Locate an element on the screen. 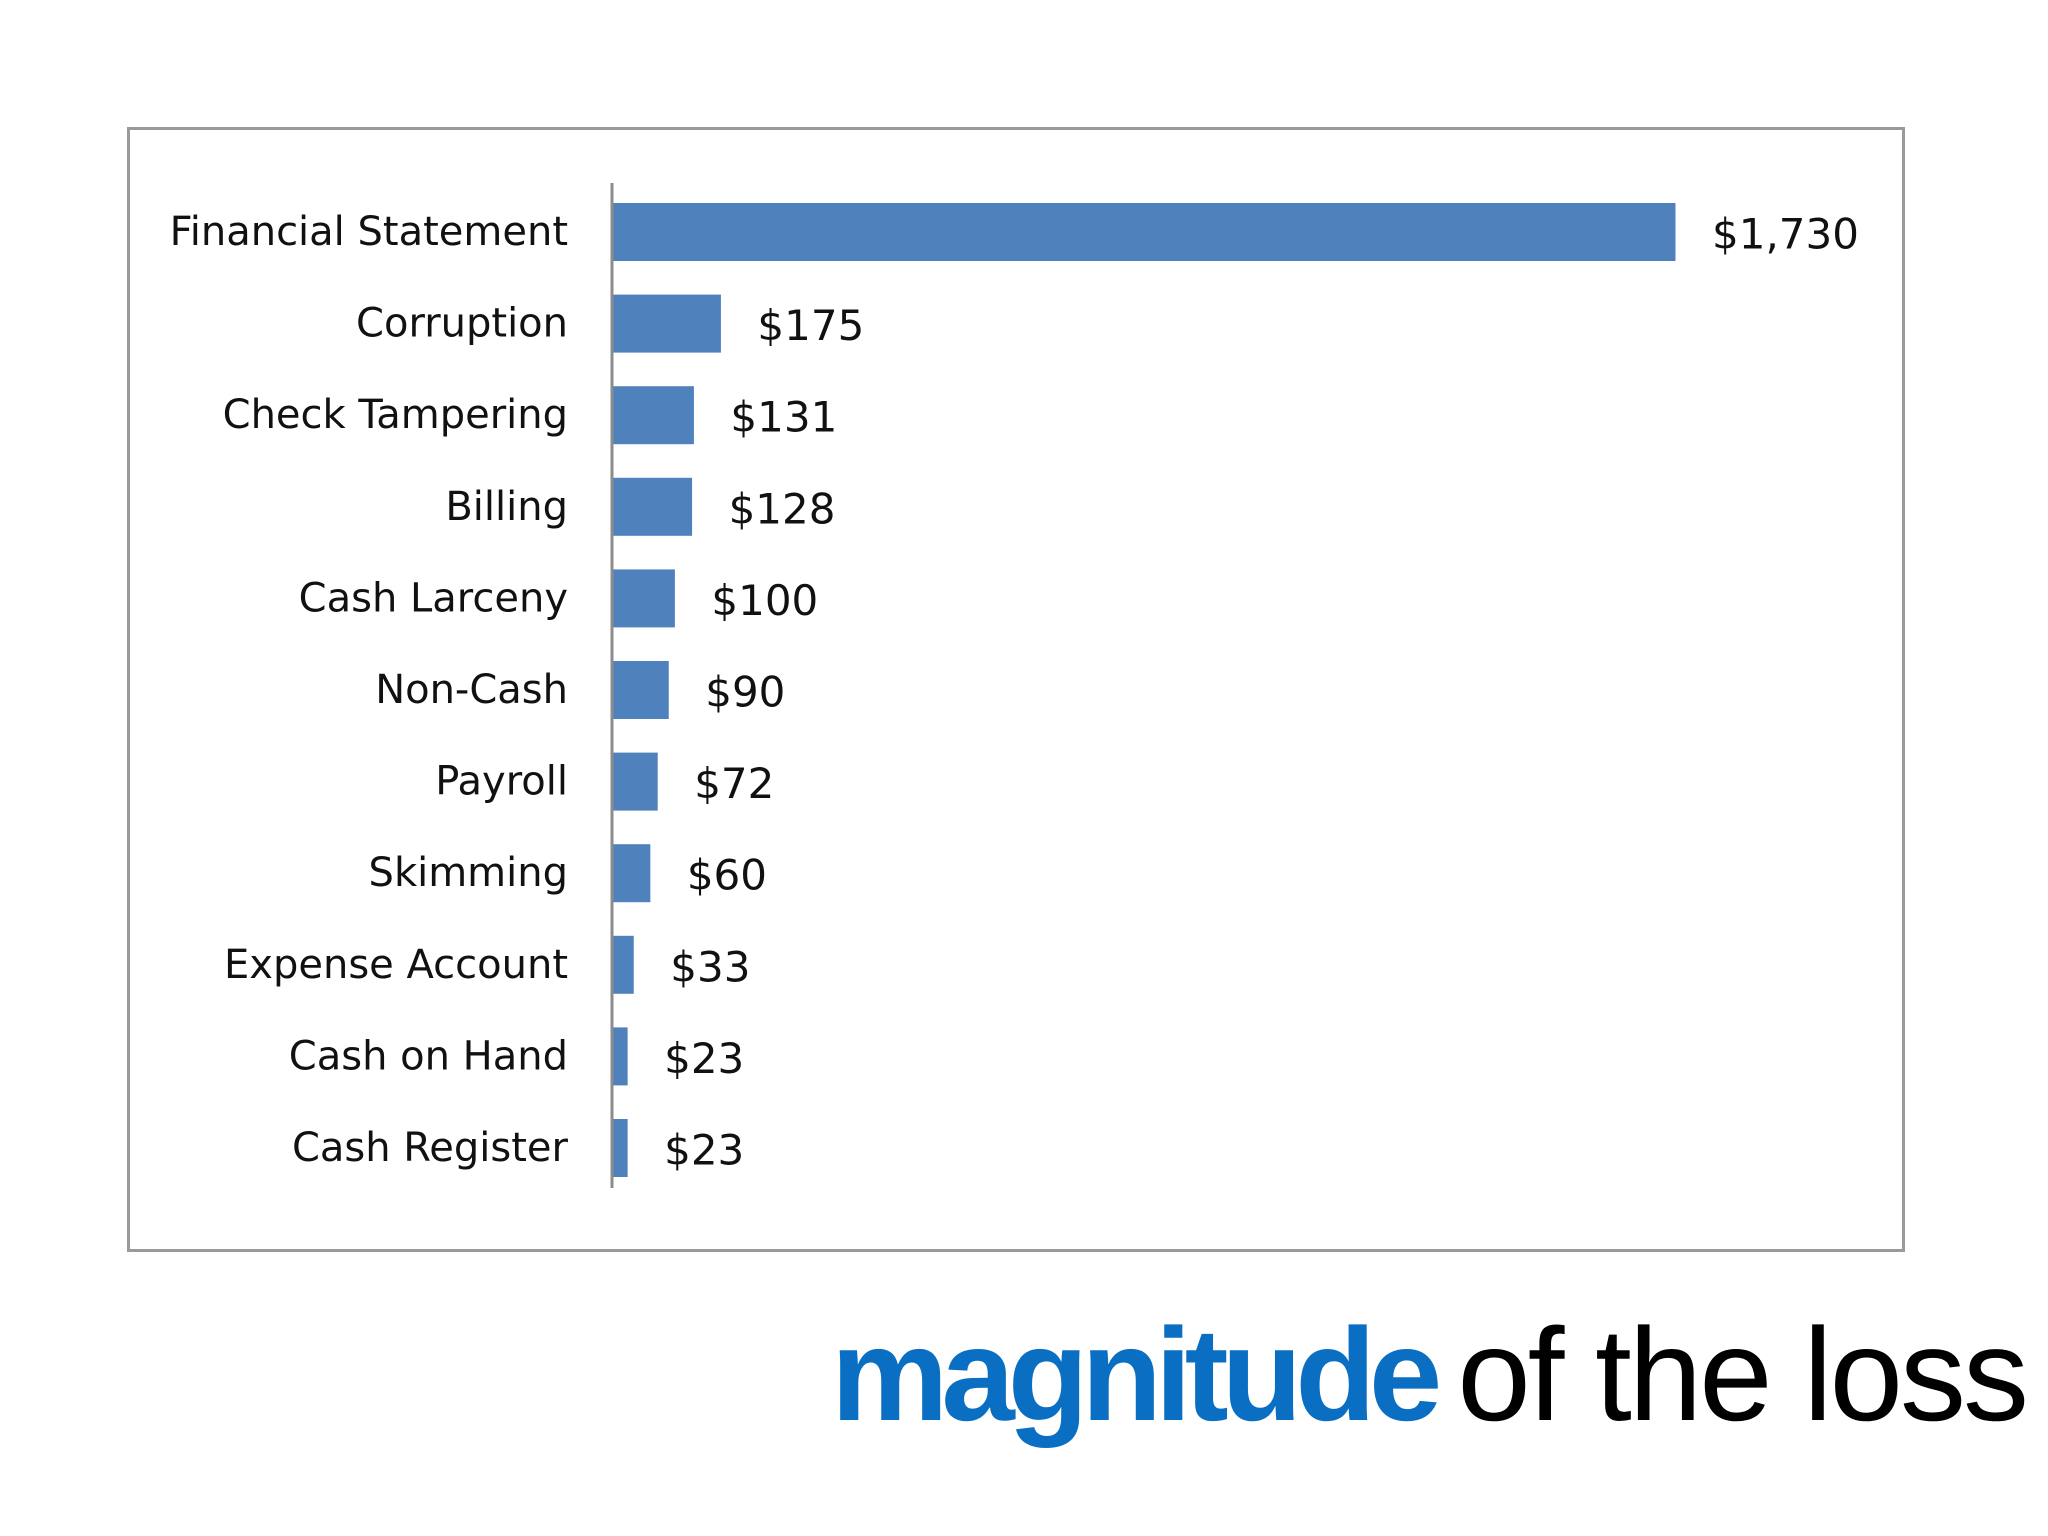  category-label: Cash Register is located at coordinates (430, 1148).